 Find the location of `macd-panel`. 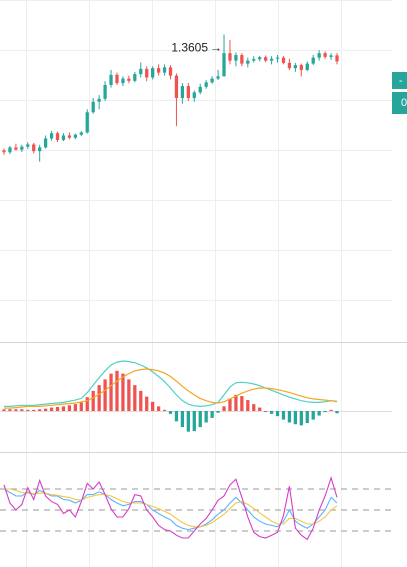

macd-panel is located at coordinates (196, 396).